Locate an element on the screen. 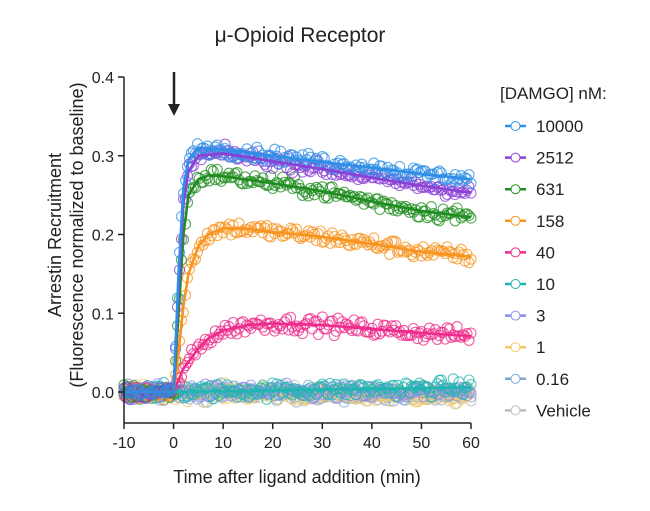  legend-item-0.16: 0.16 is located at coordinates (537, 379).